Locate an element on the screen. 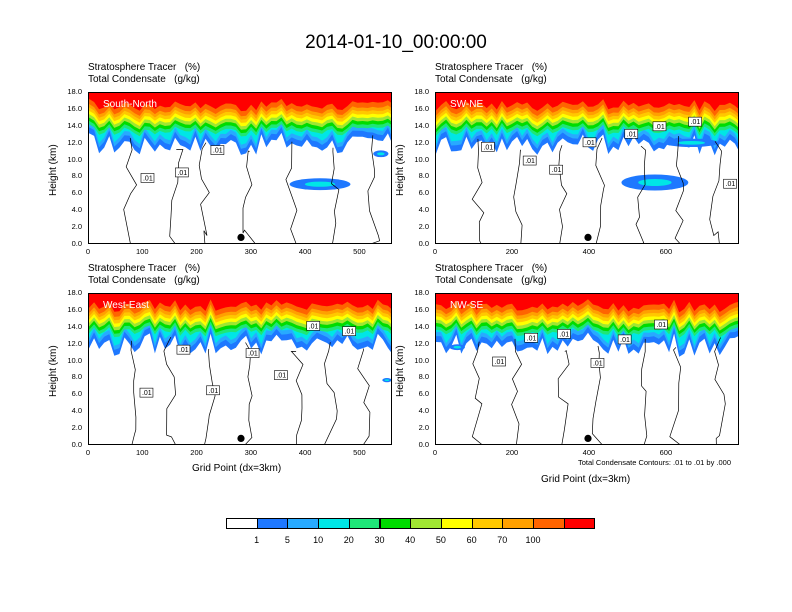 The width and height of the screenshot is (792, 612). panel-region-label: West-East is located at coordinates (126, 305).